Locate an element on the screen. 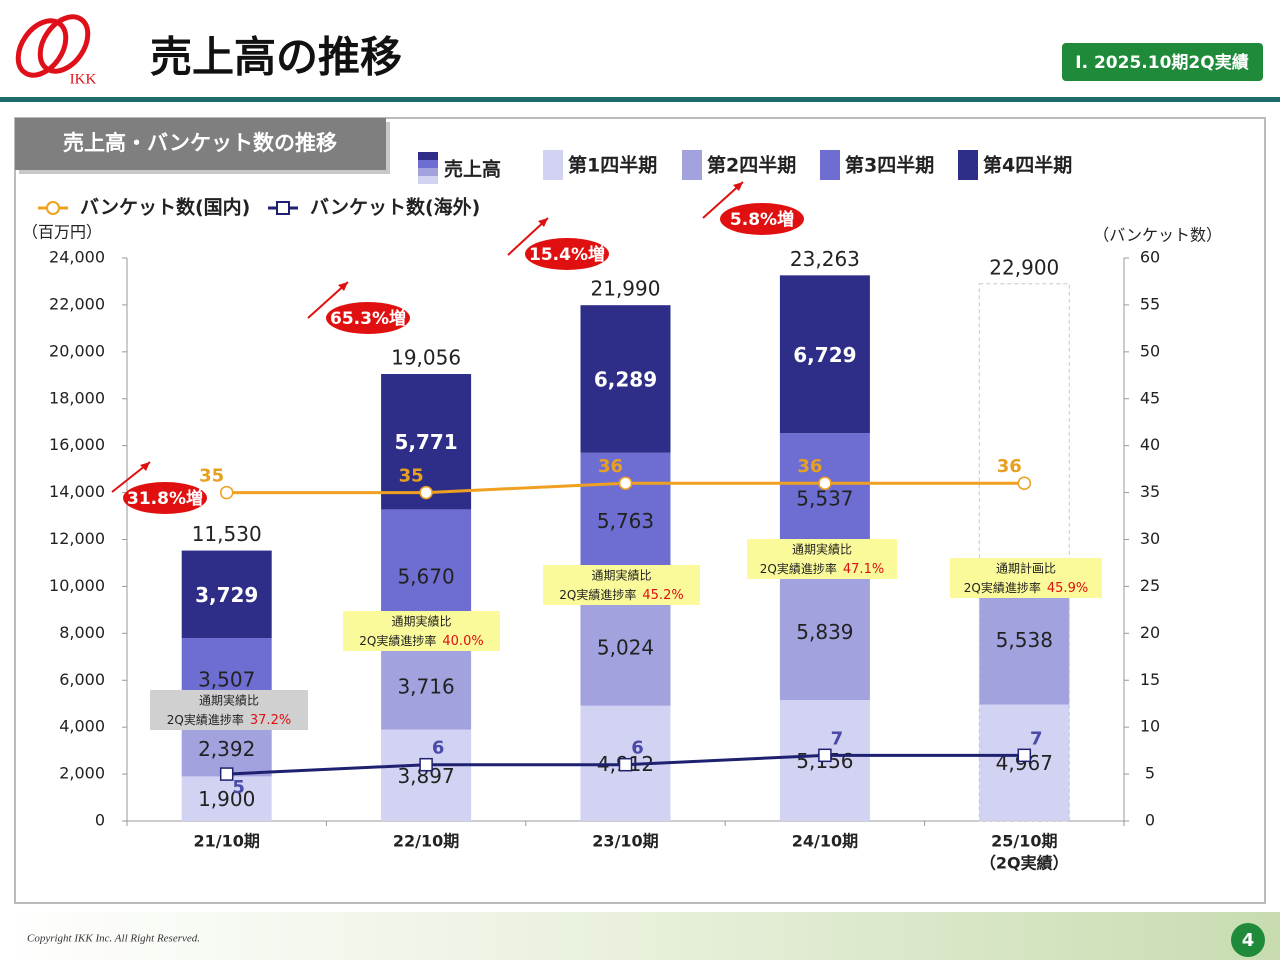 The image size is (1280, 960). bar-value-label: 5,763 is located at coordinates (625, 521).